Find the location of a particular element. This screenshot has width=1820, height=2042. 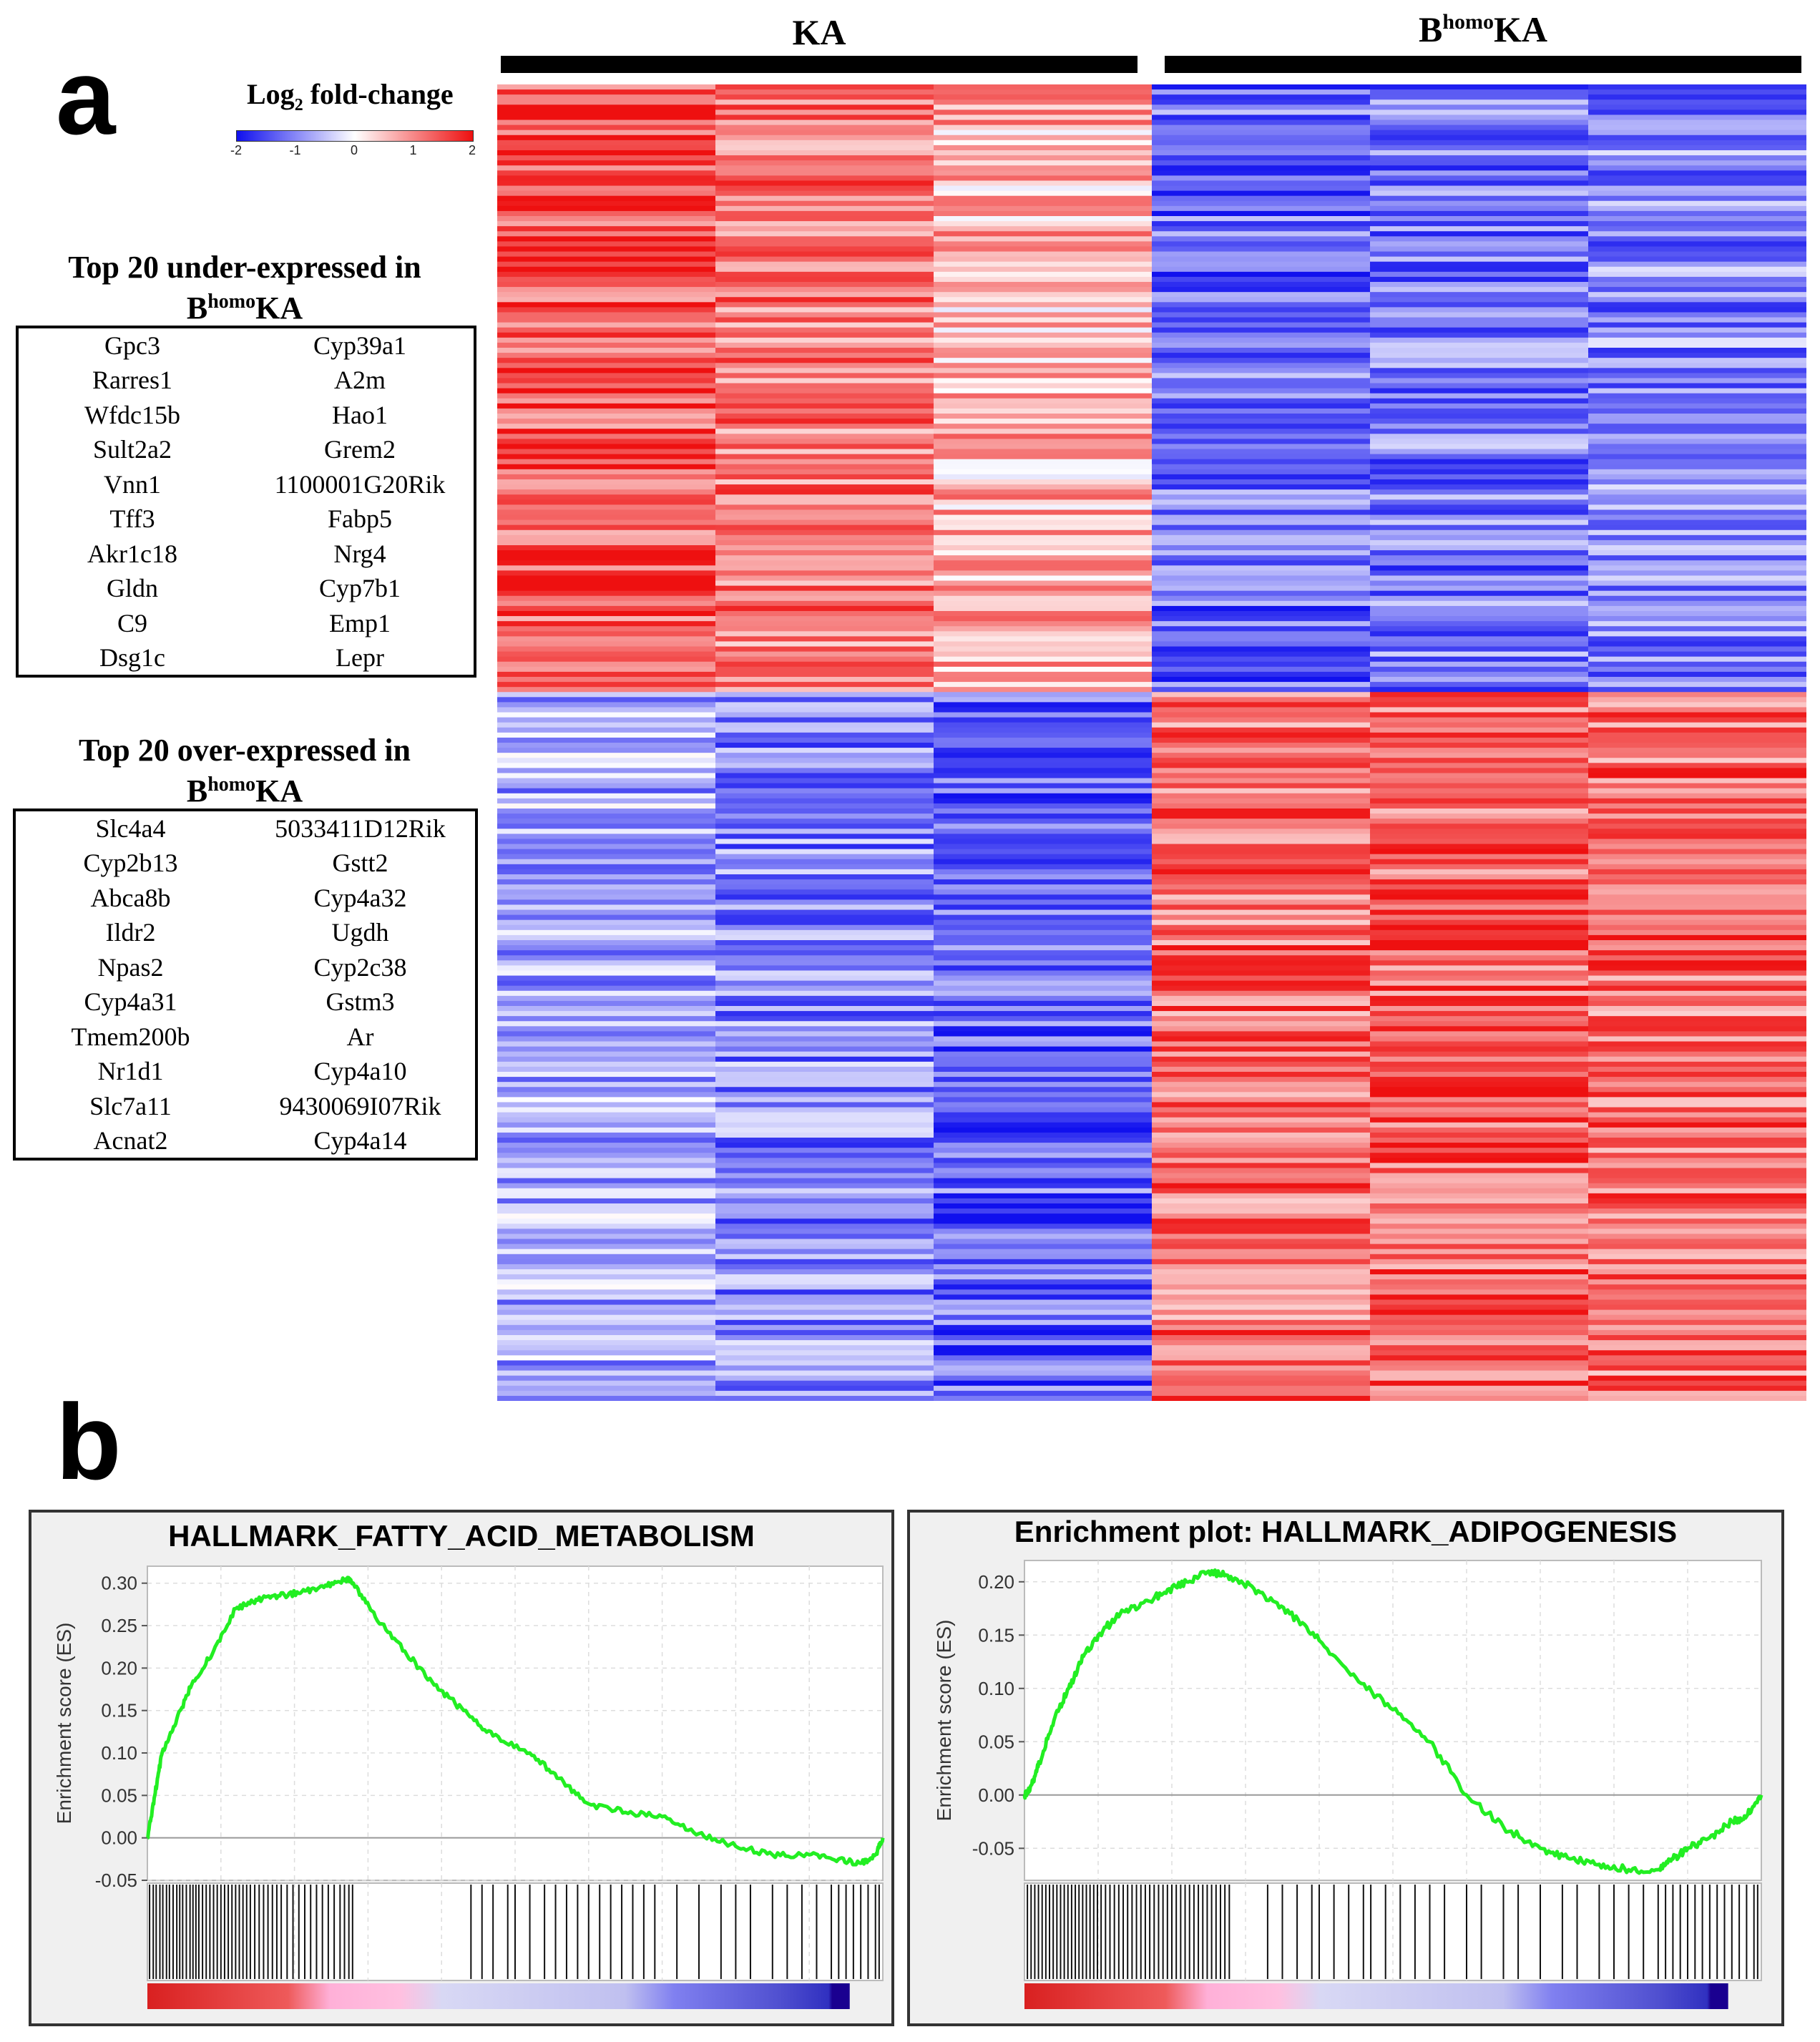

gene-name: Sult2a2 is located at coordinates (132, 450).